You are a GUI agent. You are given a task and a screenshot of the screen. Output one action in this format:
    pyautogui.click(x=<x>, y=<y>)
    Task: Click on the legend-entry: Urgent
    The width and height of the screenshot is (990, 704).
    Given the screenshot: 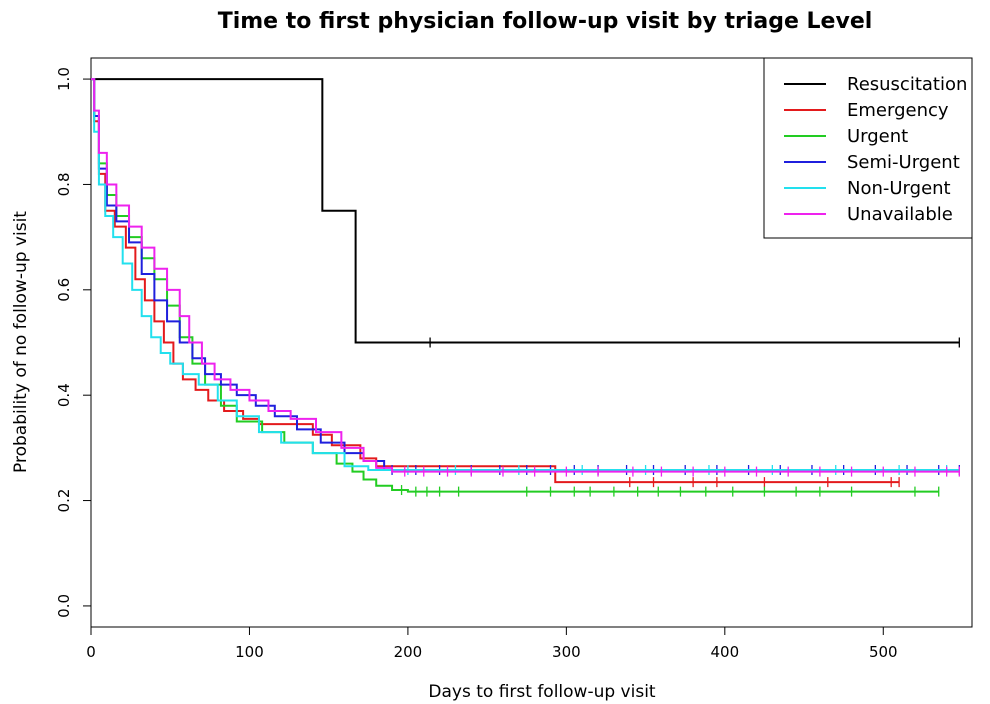 What is the action you would take?
    pyautogui.click(x=877, y=136)
    